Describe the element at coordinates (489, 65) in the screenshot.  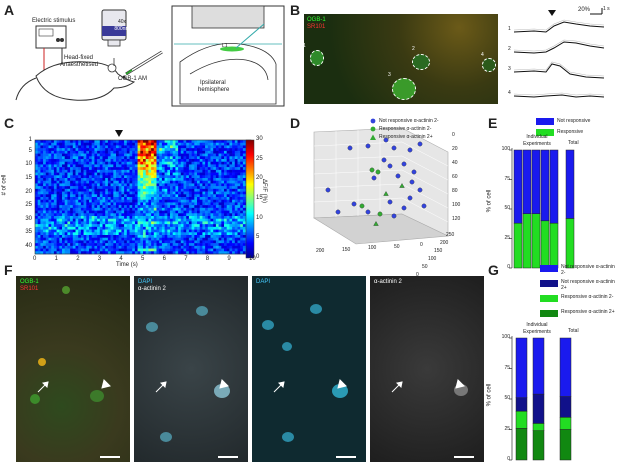
I see `cell-4-roi` at that location.